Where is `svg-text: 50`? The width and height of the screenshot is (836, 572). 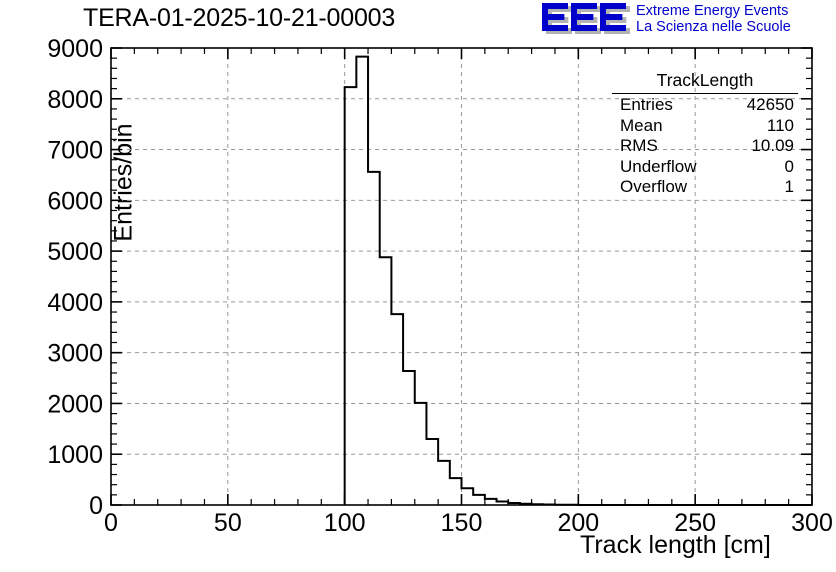
svg-text: 50 is located at coordinates (228, 523).